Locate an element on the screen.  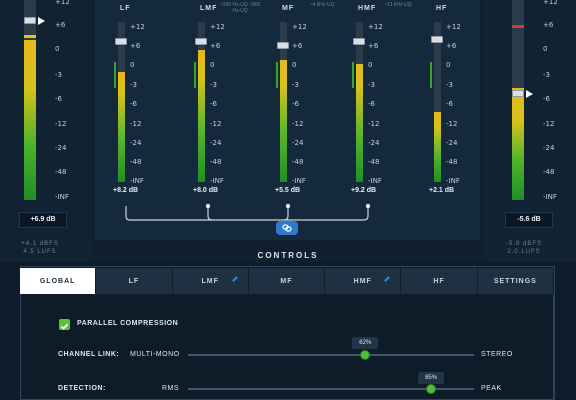
tab-global: GLOBAL is located at coordinates (58, 281).